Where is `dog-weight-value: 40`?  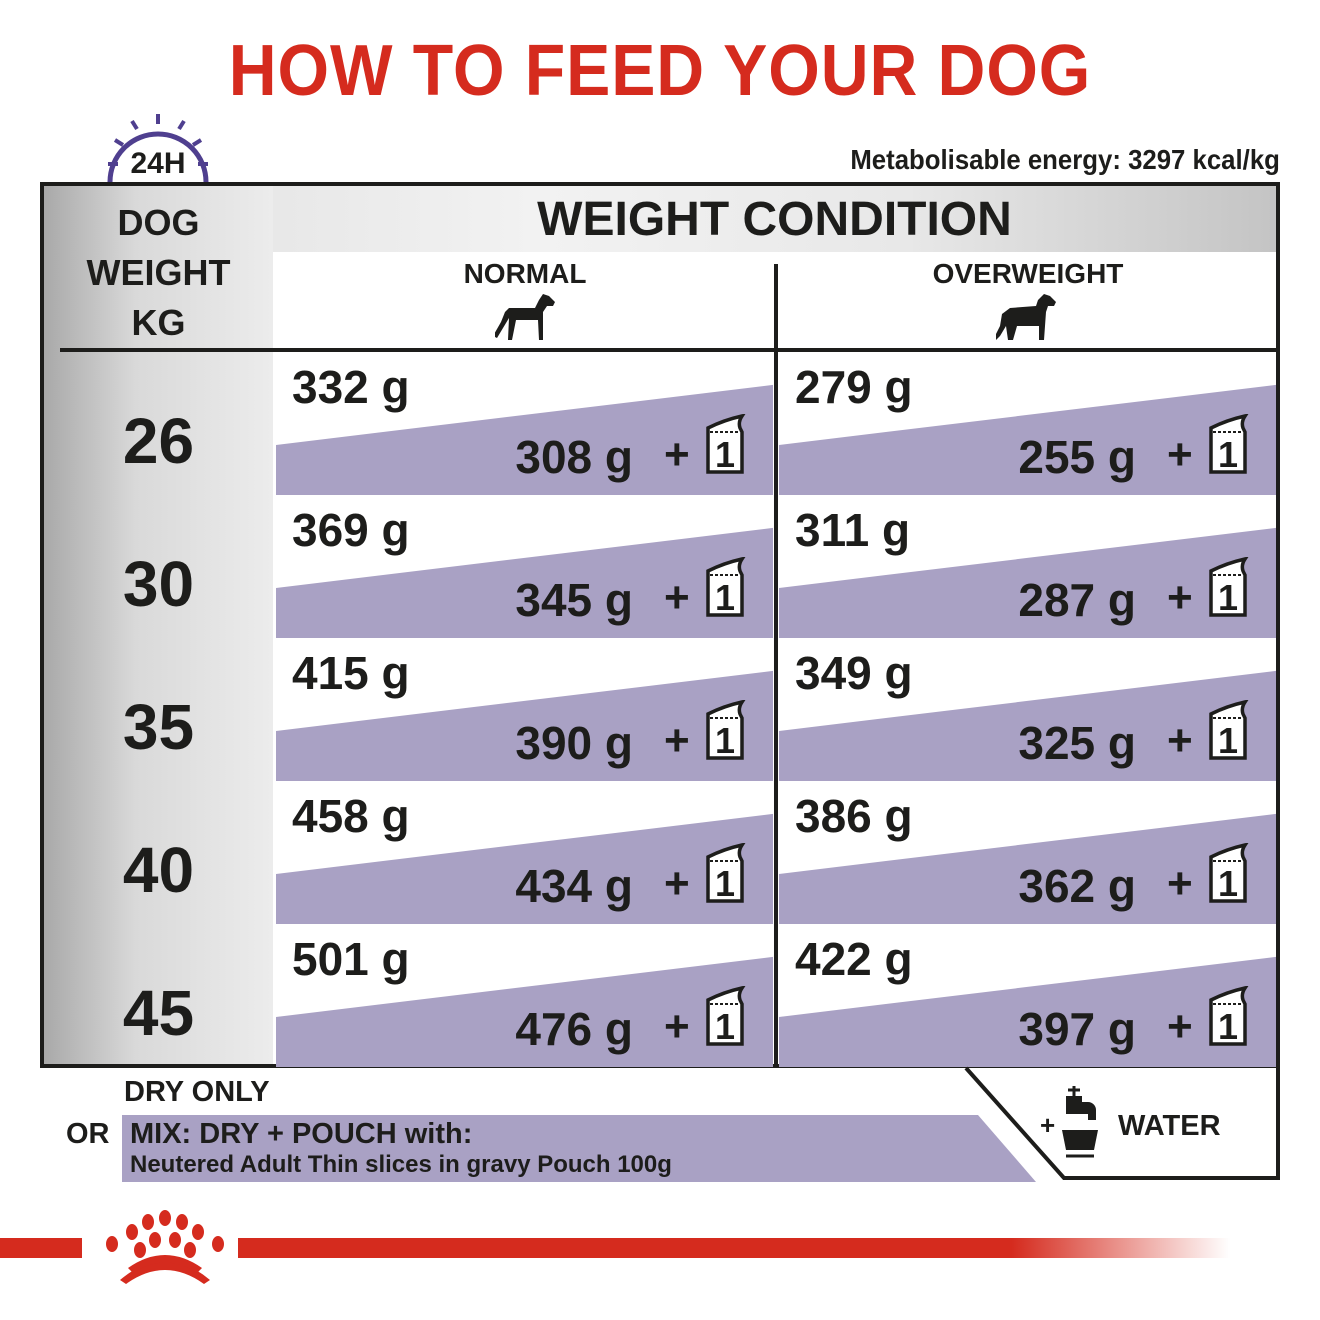 dog-weight-value: 40 is located at coordinates (158, 870).